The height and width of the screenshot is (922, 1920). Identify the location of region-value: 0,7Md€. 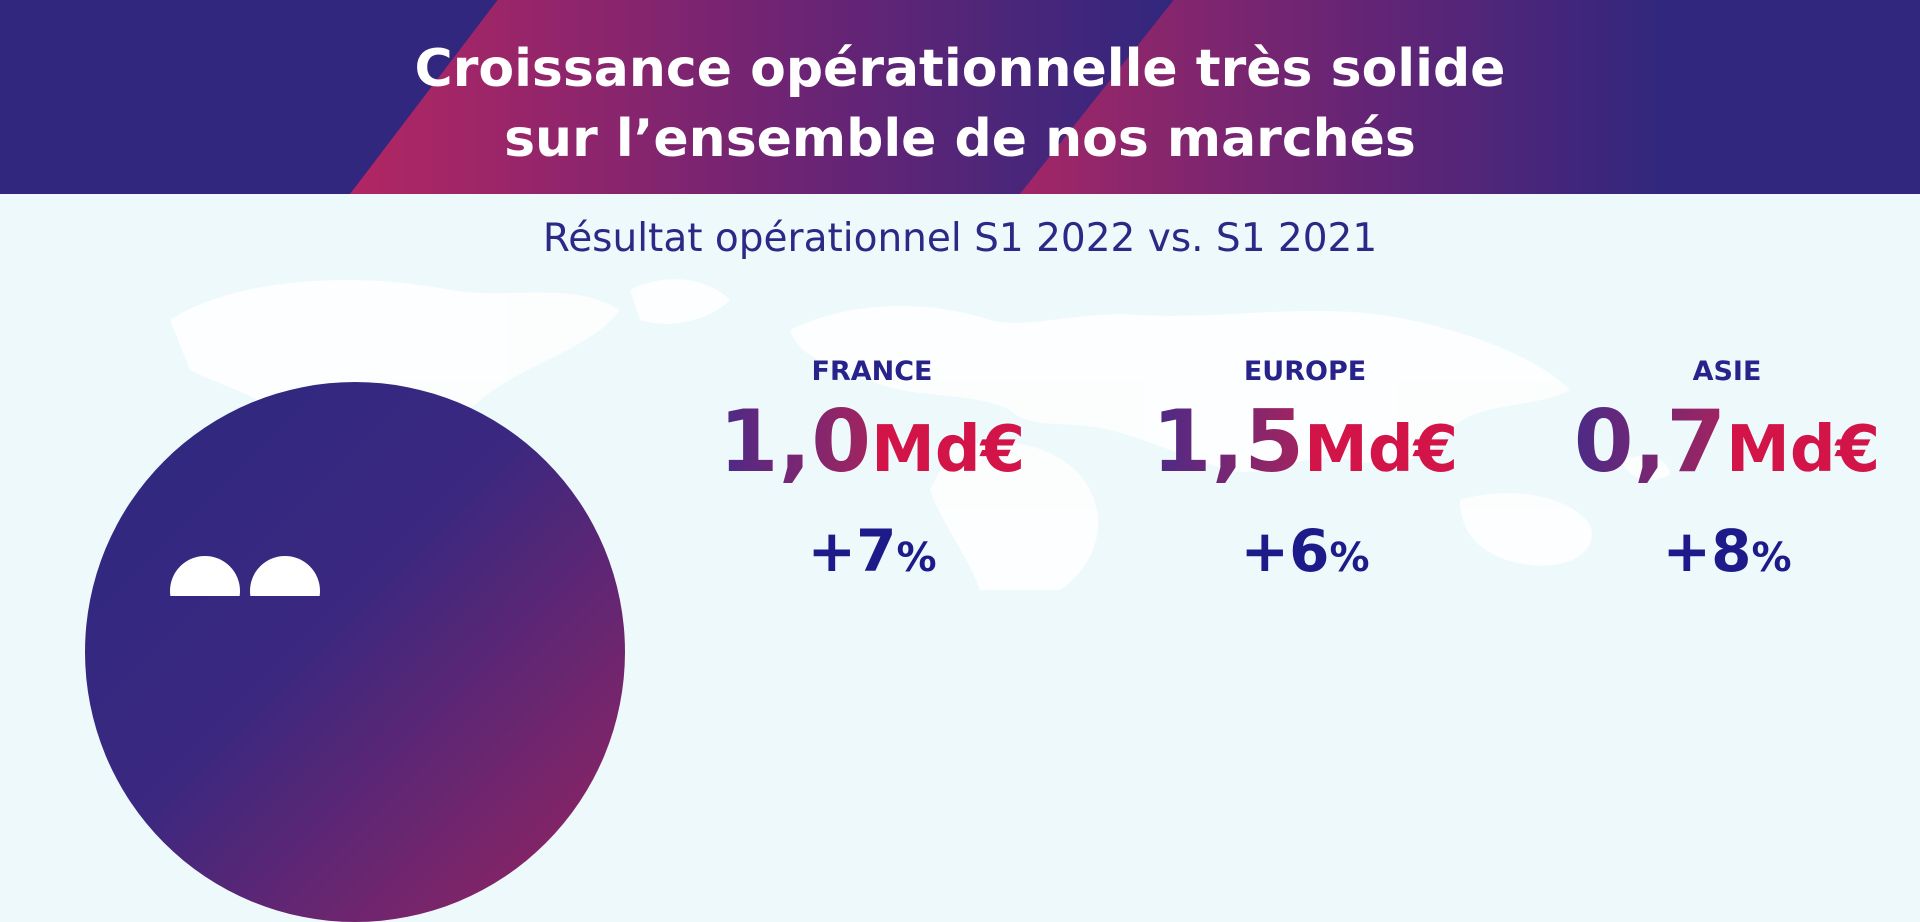
(1727, 454).